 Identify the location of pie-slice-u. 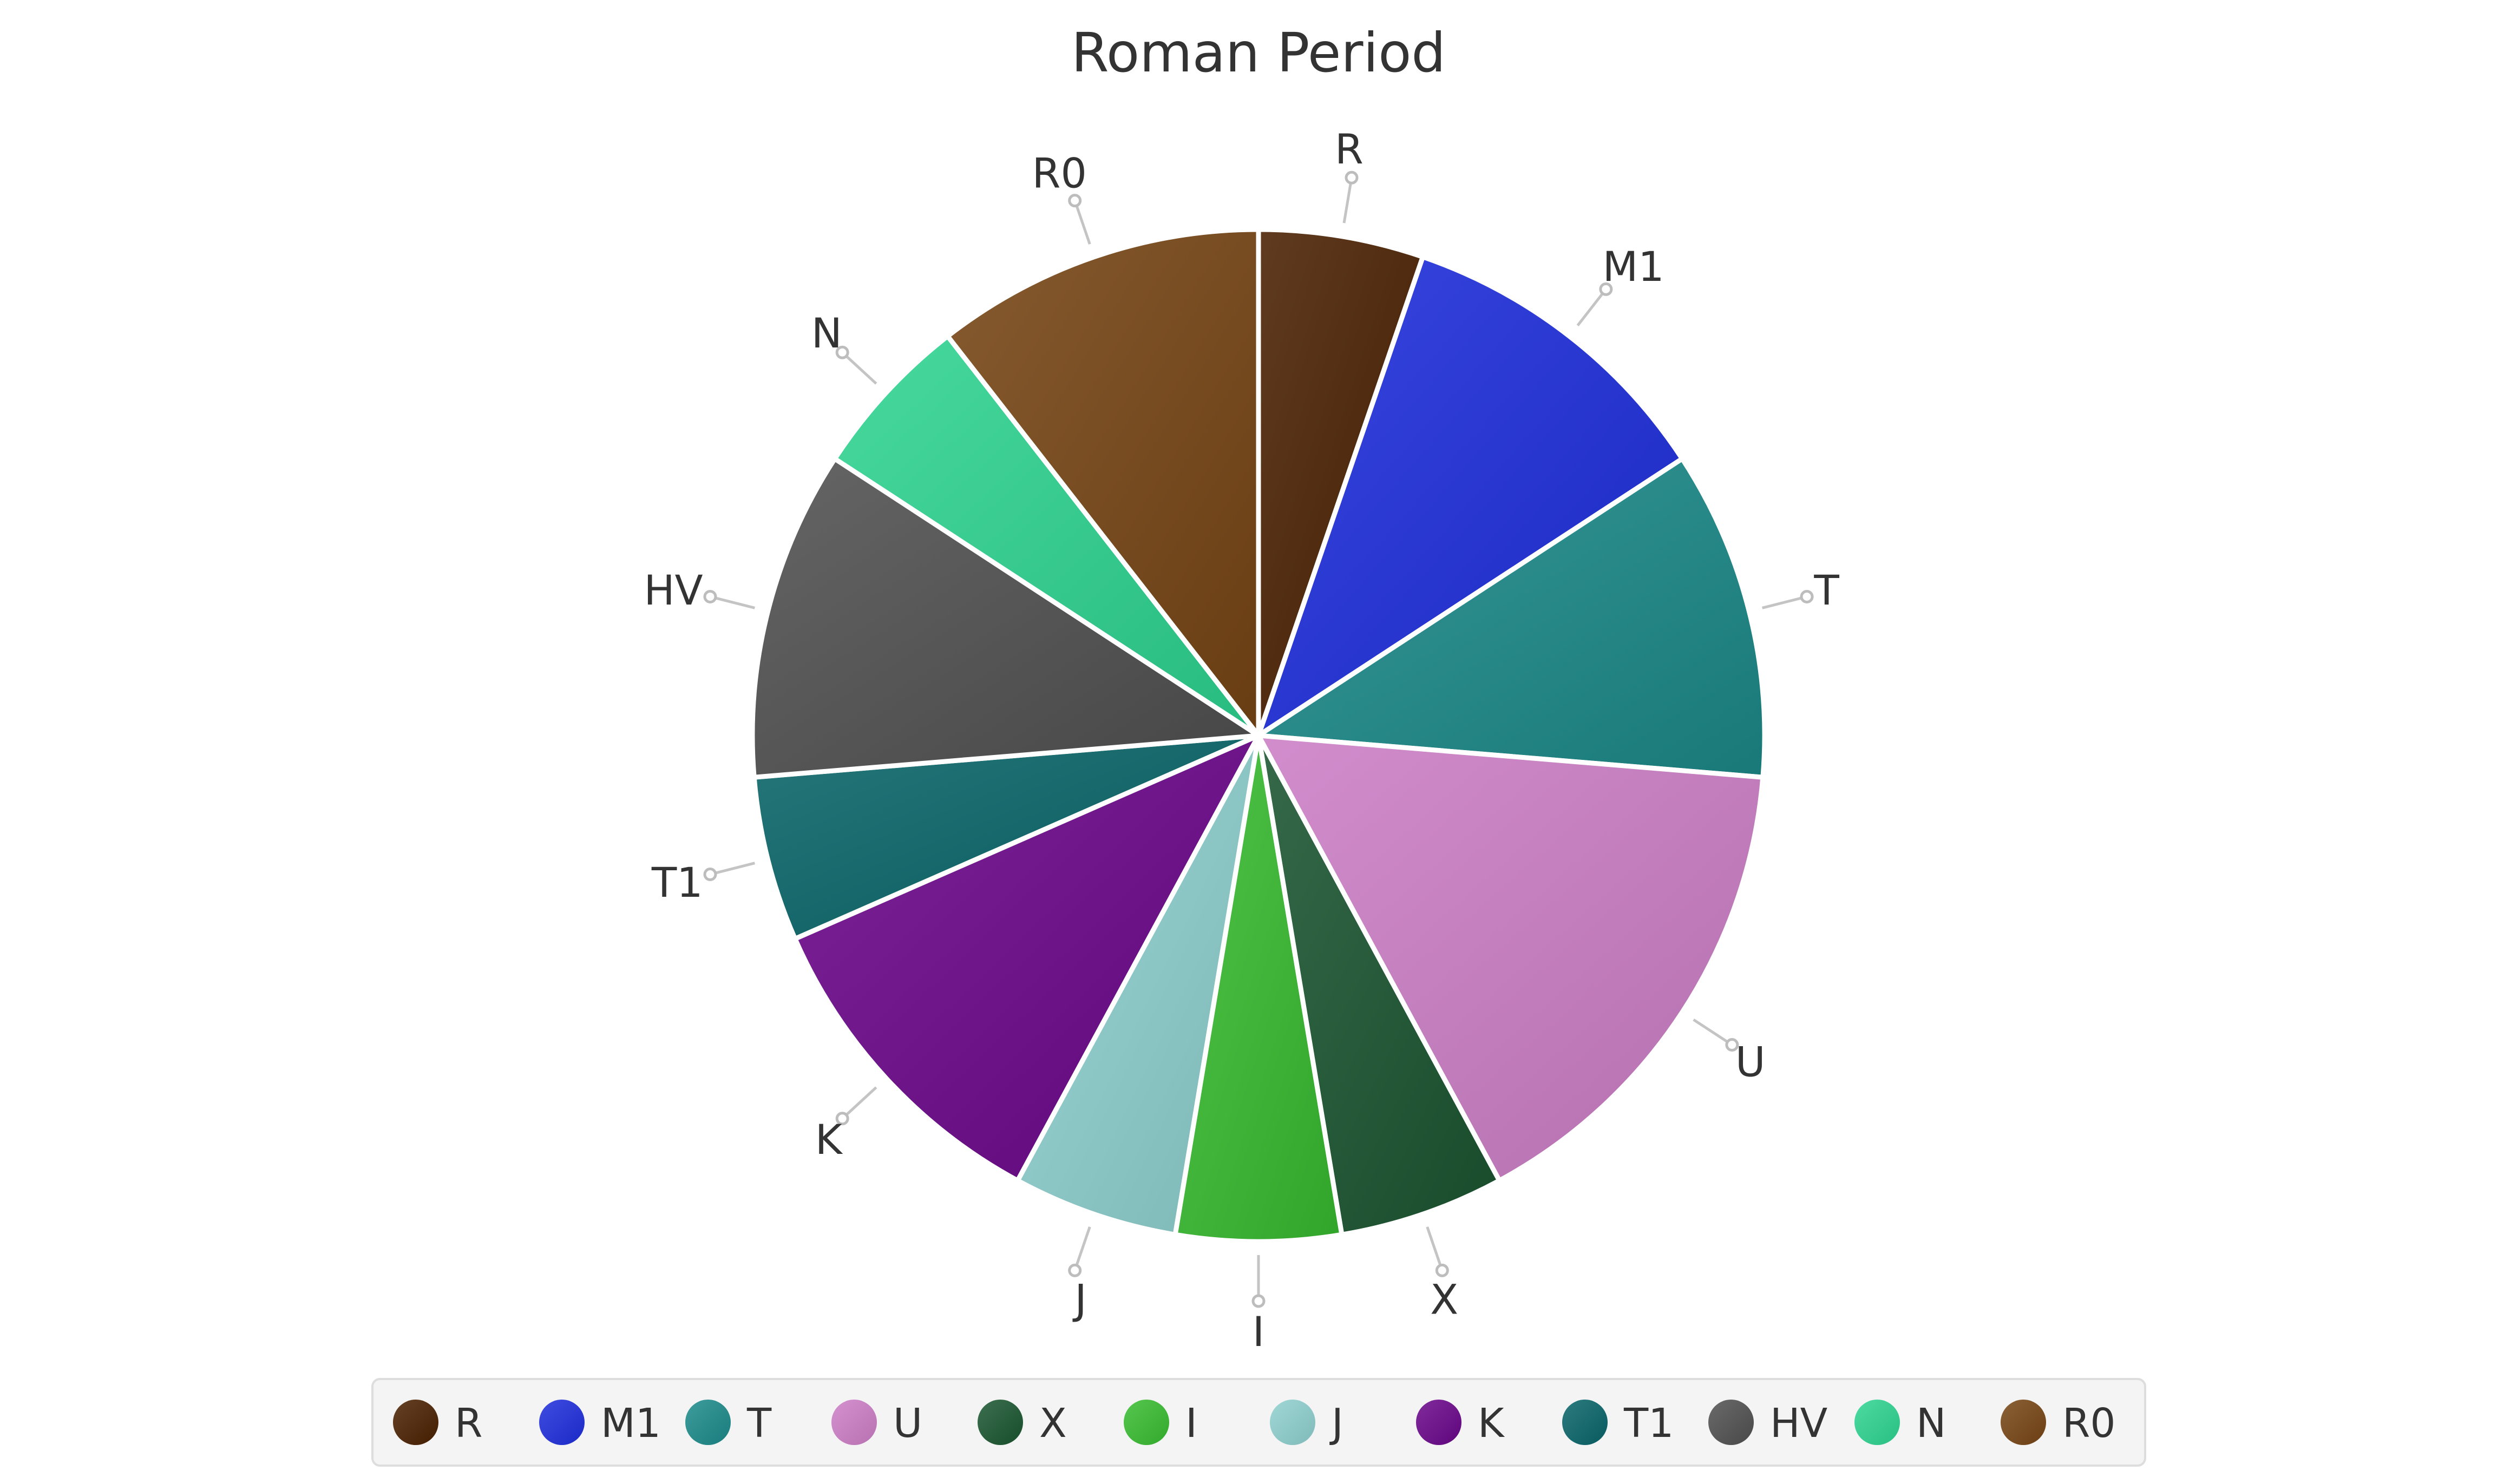
(1511, 958).